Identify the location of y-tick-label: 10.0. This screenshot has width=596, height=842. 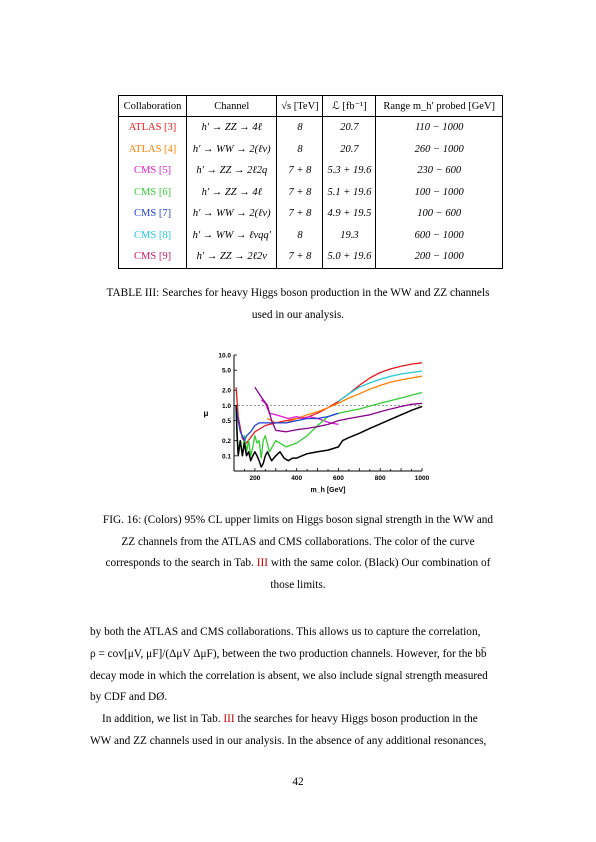
(224, 356).